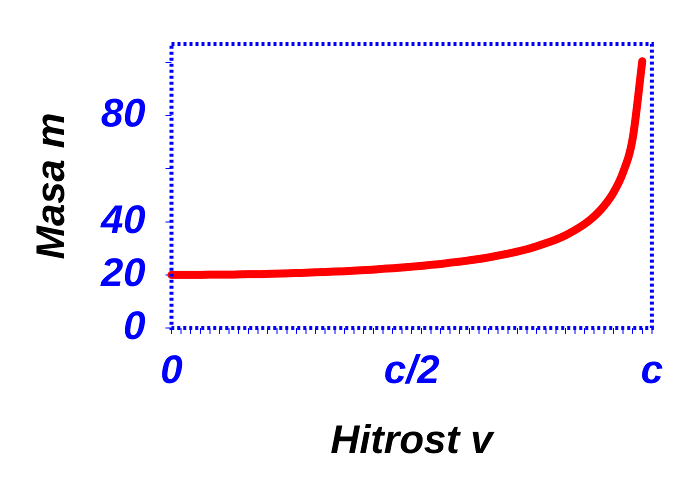 The width and height of the screenshot is (677, 480). Describe the element at coordinates (413, 440) in the screenshot. I see `x-axis-title: Hitrost v` at that location.